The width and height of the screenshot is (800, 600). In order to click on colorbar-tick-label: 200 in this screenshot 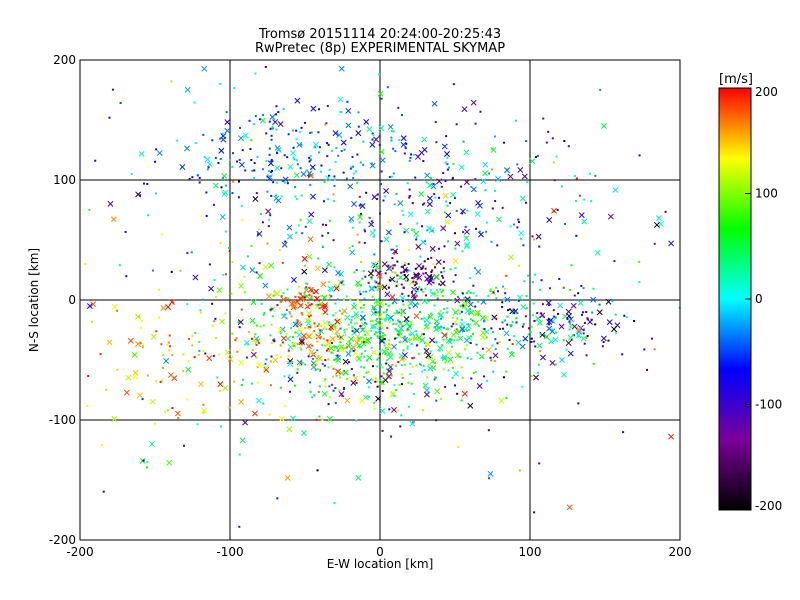, I will do `click(766, 92)`.